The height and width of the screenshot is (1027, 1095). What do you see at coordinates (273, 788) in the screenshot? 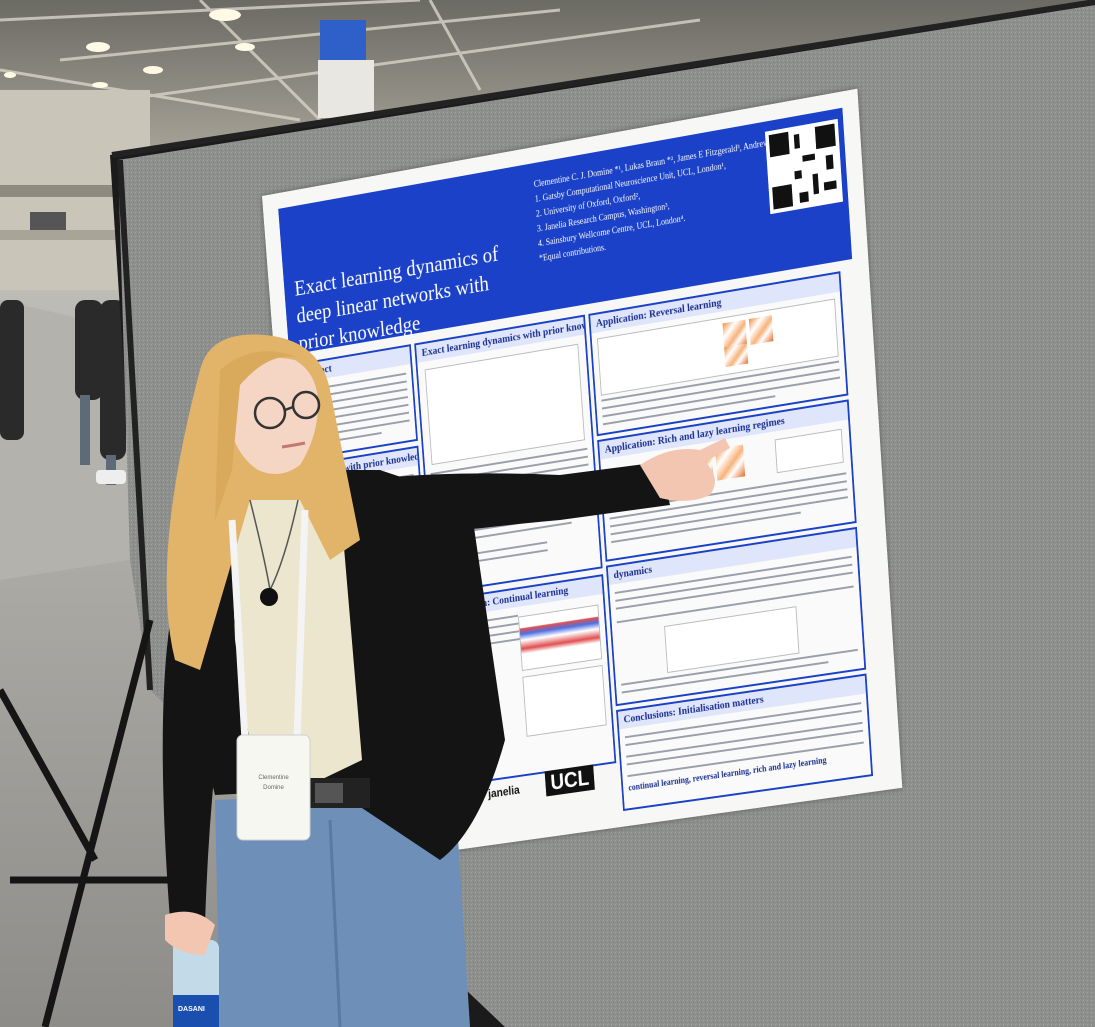
I see `badge-last-name: Domine` at bounding box center [273, 788].